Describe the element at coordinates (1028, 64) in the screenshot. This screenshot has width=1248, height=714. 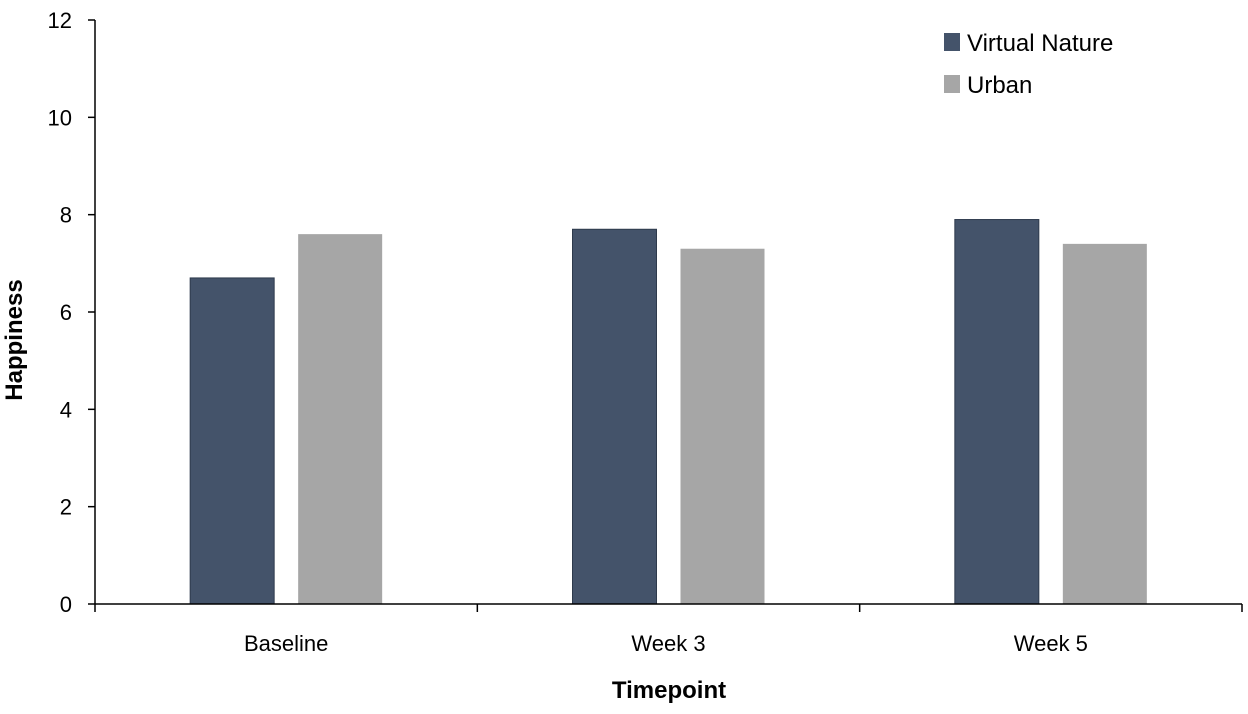
I see `legend: Virtual Nature Urban` at that location.